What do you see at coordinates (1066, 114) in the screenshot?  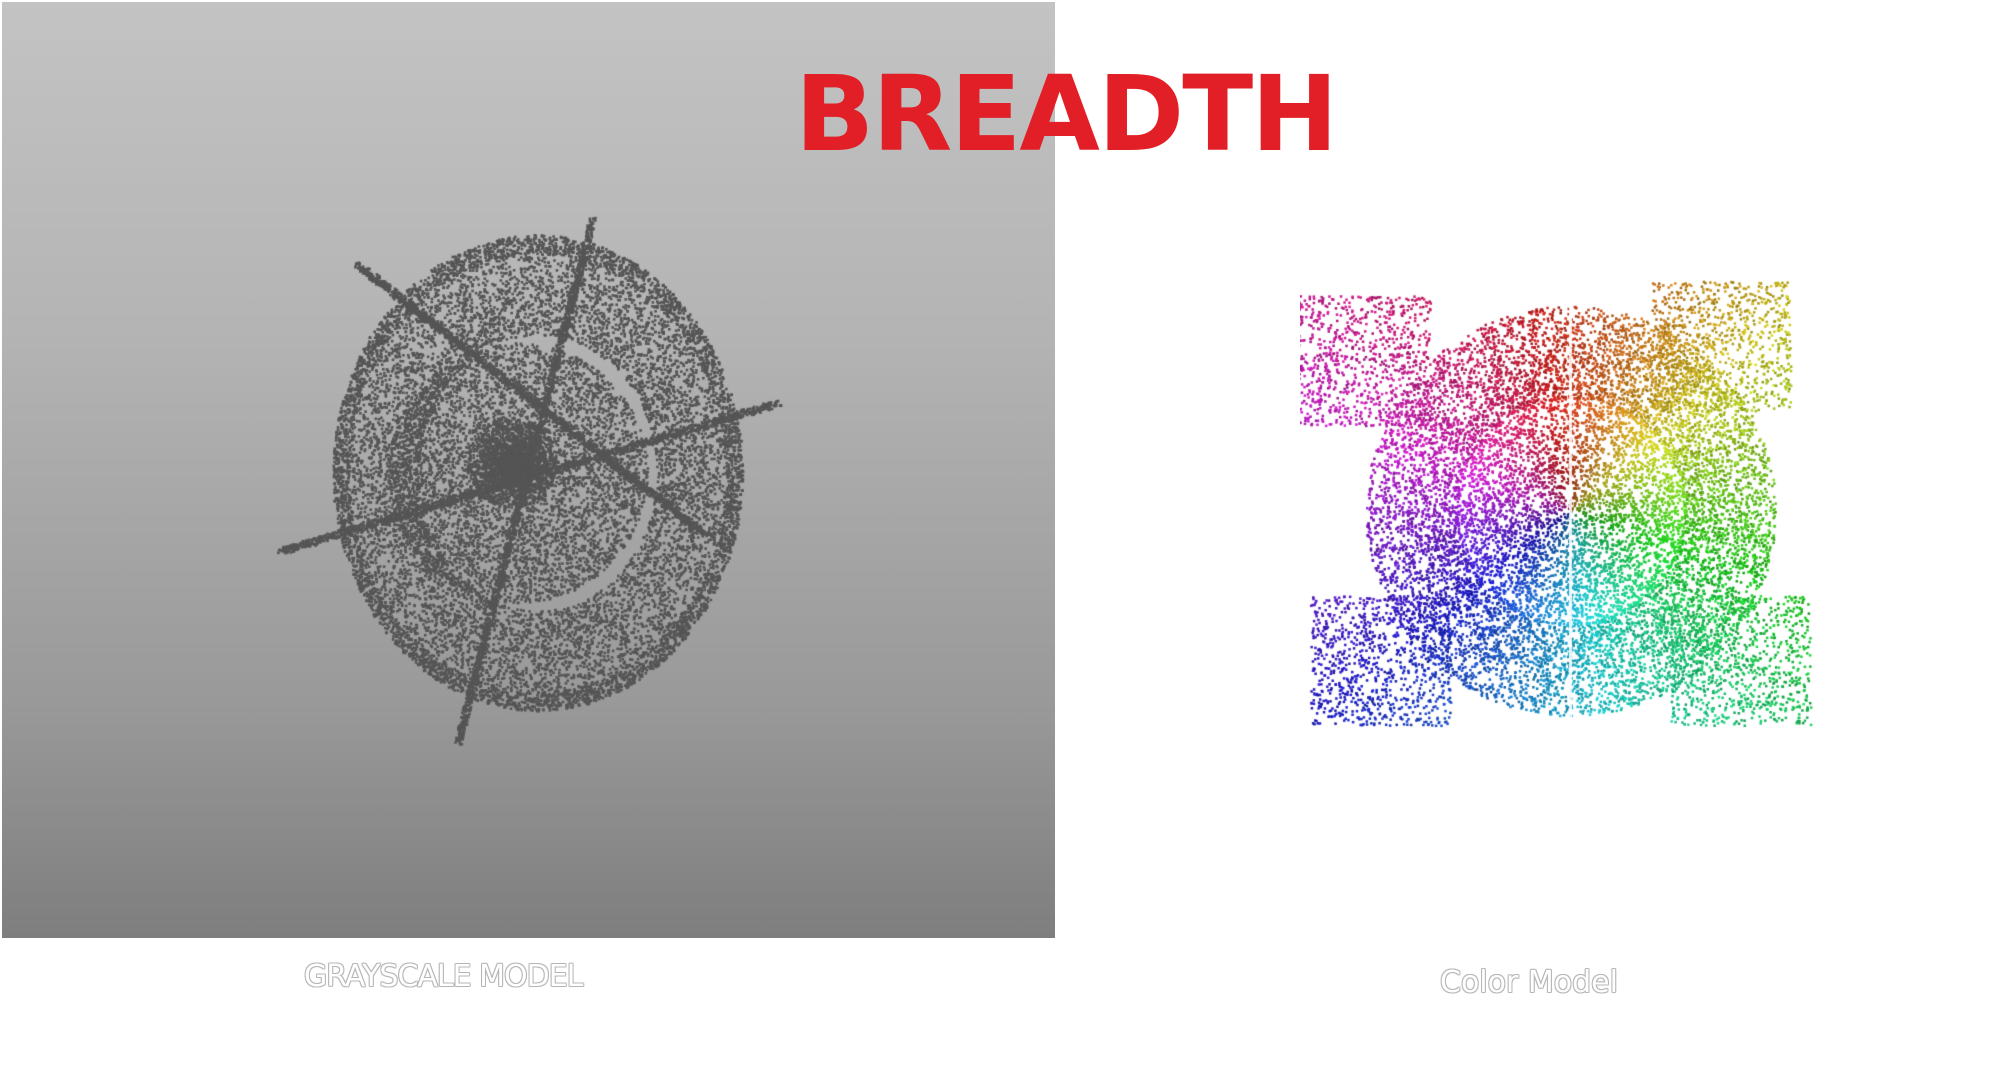 I see `page-title: BREADTH` at bounding box center [1066, 114].